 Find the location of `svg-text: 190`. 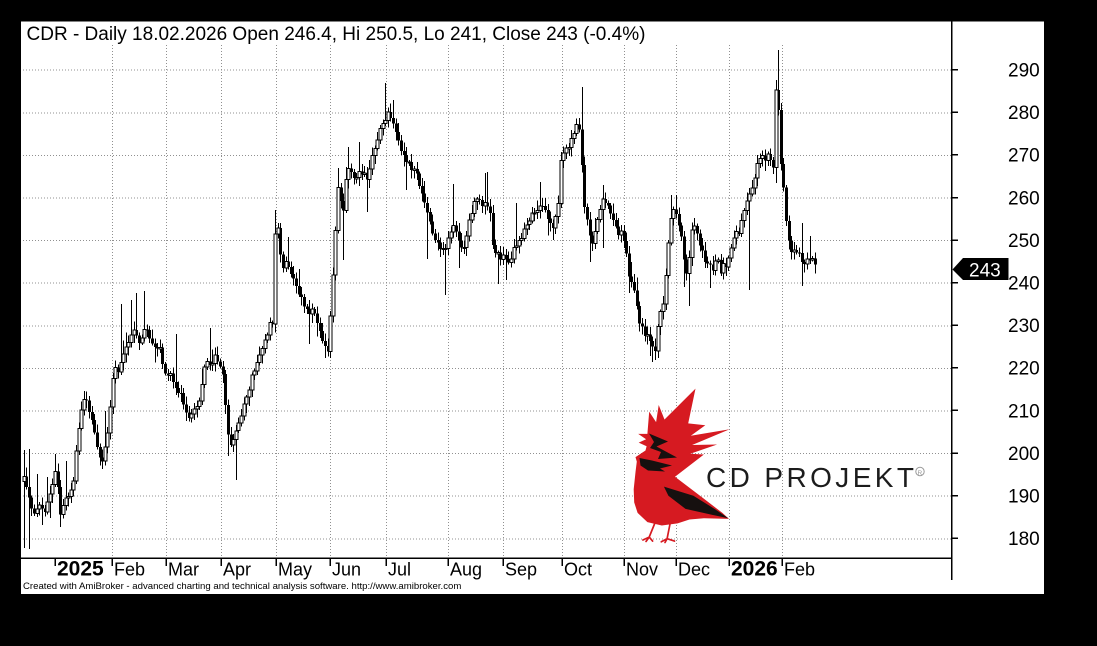

svg-text: 190 is located at coordinates (1024, 497).